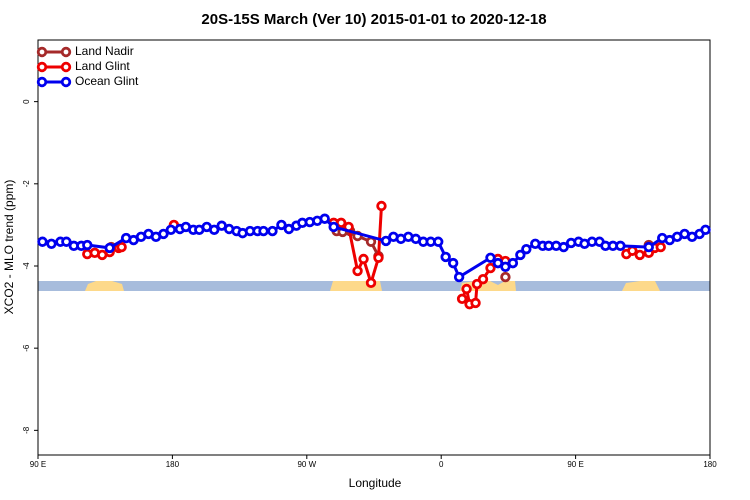 The width and height of the screenshot is (750, 500). Describe the element at coordinates (441, 464) in the screenshot. I see `x-tick-label: 0` at that location.